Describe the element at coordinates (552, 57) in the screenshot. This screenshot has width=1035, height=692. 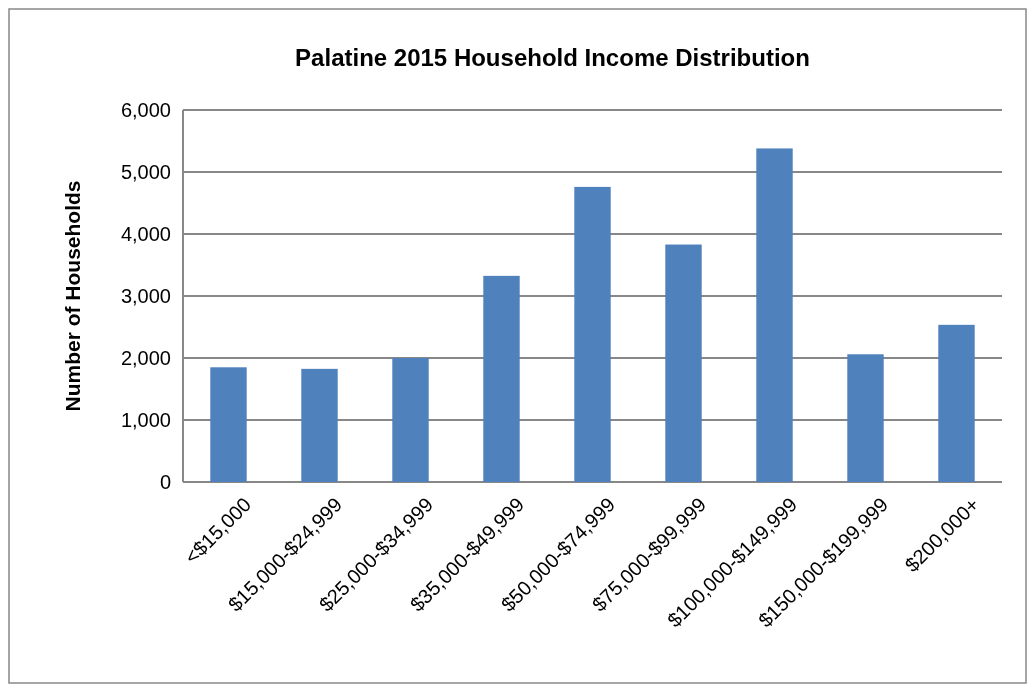
I see `chart-title: Palatine 2015 Household Income Distribution` at that location.